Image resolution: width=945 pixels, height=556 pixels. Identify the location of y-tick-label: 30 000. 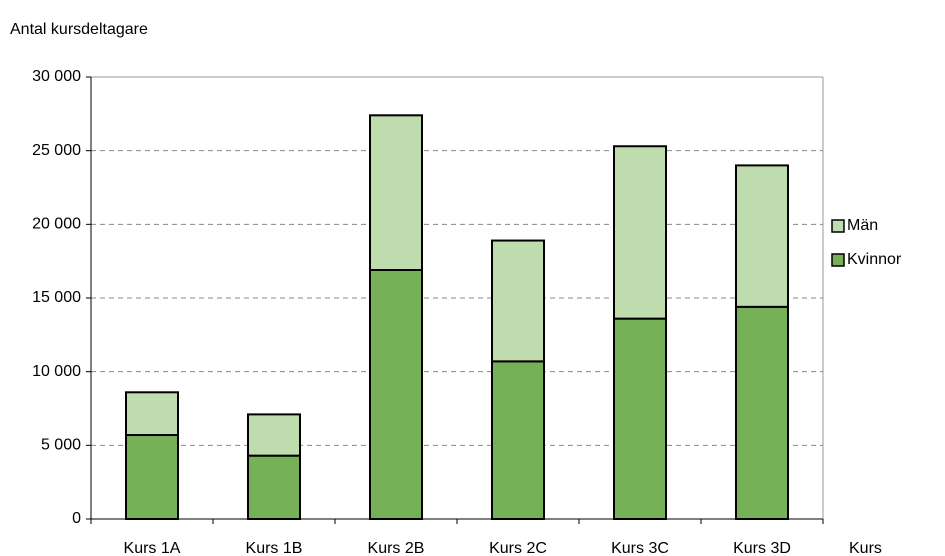
(56, 76).